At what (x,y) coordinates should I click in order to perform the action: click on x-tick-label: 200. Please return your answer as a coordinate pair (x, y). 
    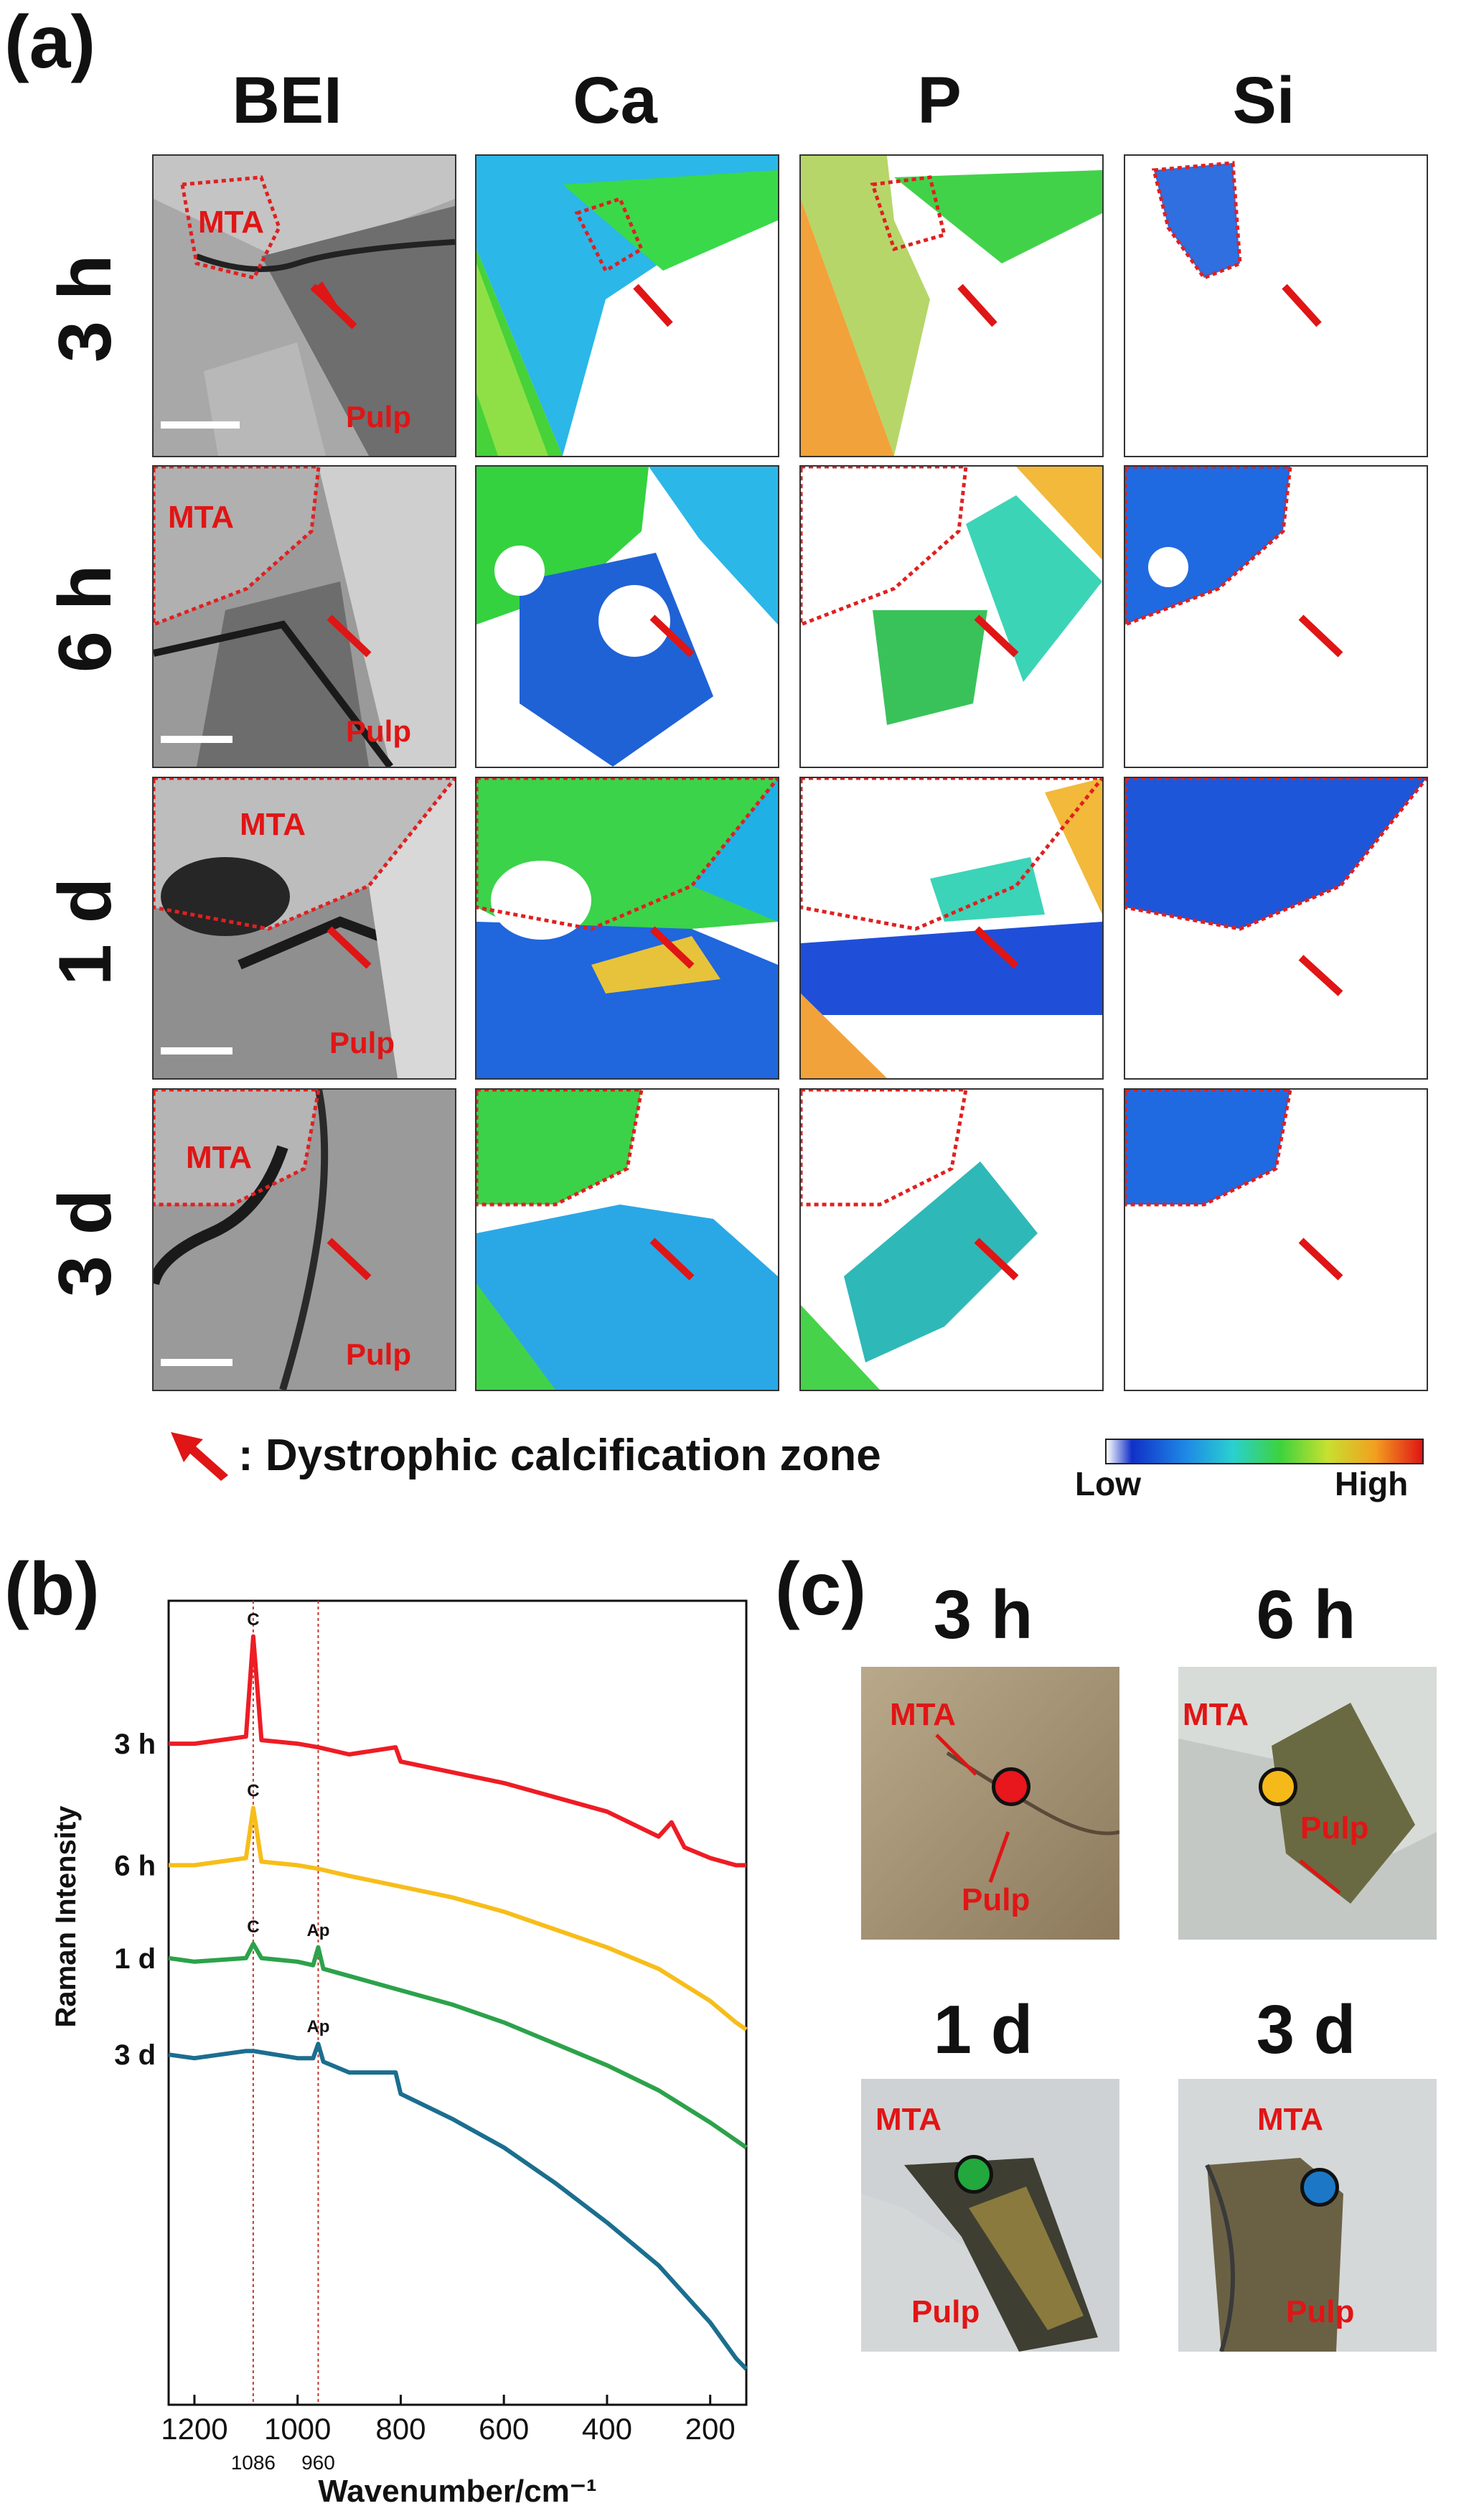
    Looking at the image, I should click on (710, 2429).